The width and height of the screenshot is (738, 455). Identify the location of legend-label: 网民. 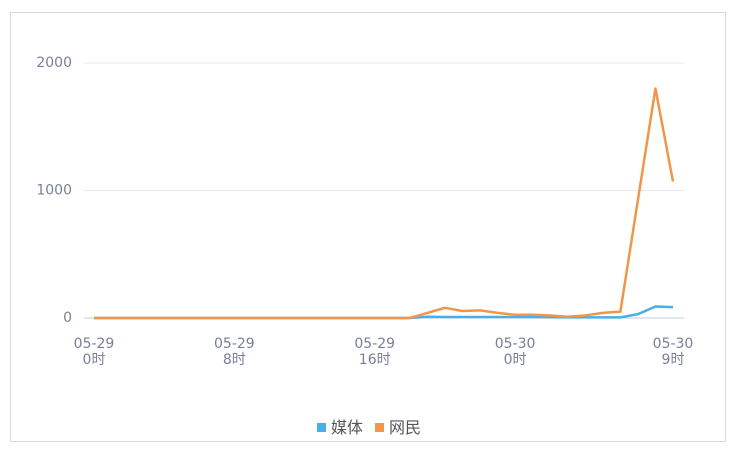
(405, 427).